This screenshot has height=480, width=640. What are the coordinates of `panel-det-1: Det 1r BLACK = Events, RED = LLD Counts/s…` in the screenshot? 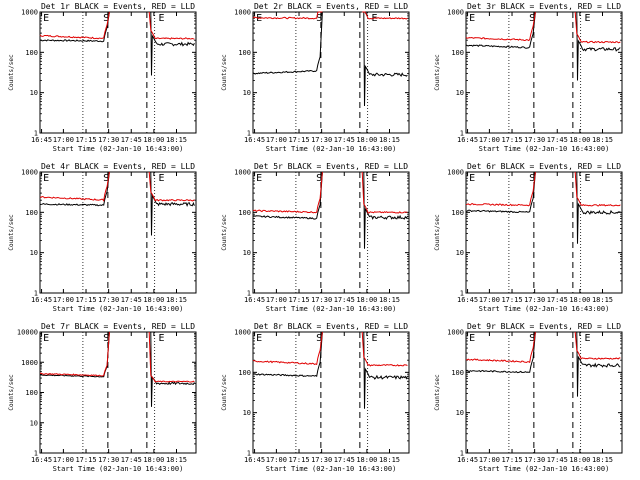 It's located at (102, 77).